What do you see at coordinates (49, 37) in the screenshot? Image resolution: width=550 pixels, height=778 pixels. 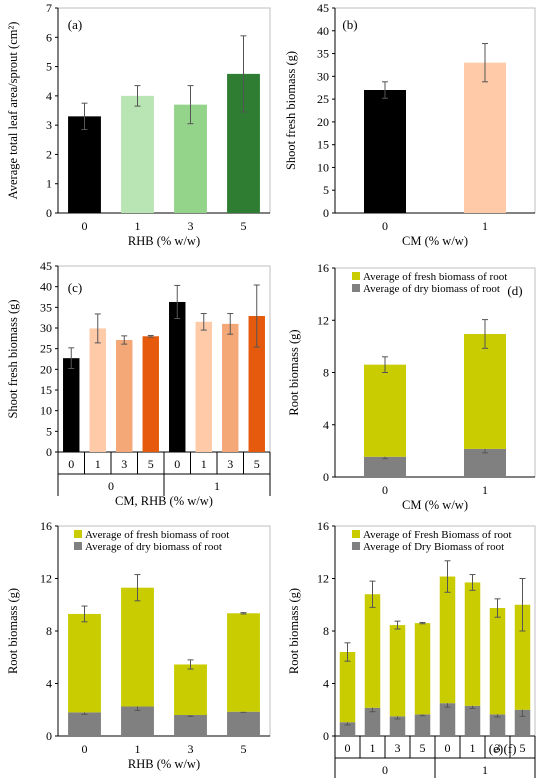 I see `y-tick-label: 6` at bounding box center [49, 37].